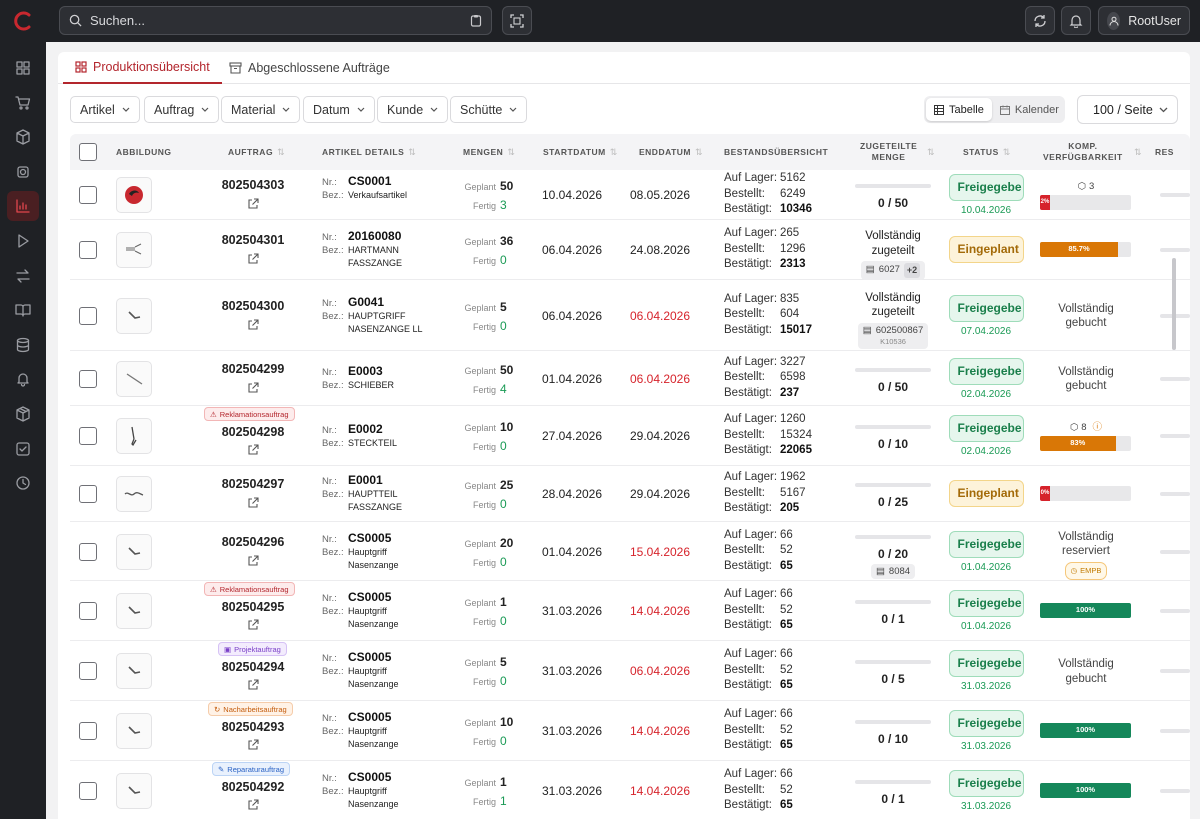 This screenshot has height=819, width=1200. I want to click on sidebar-item-database, so click(23, 345).